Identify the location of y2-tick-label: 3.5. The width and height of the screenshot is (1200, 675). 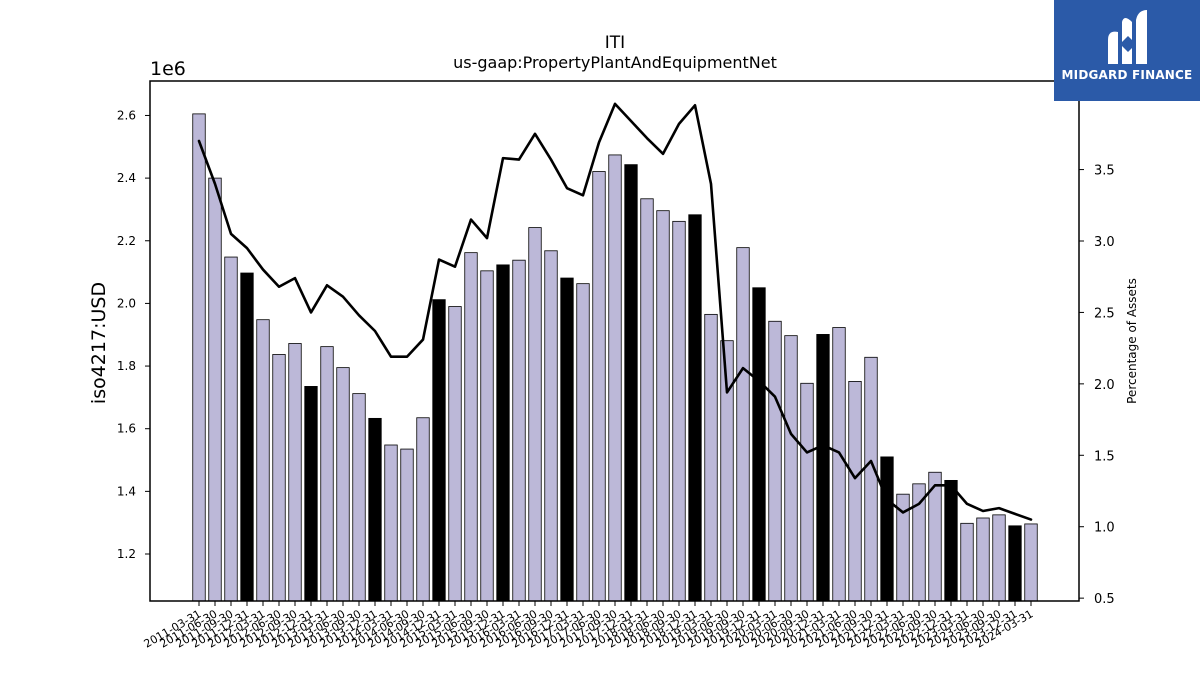
(1104, 171).